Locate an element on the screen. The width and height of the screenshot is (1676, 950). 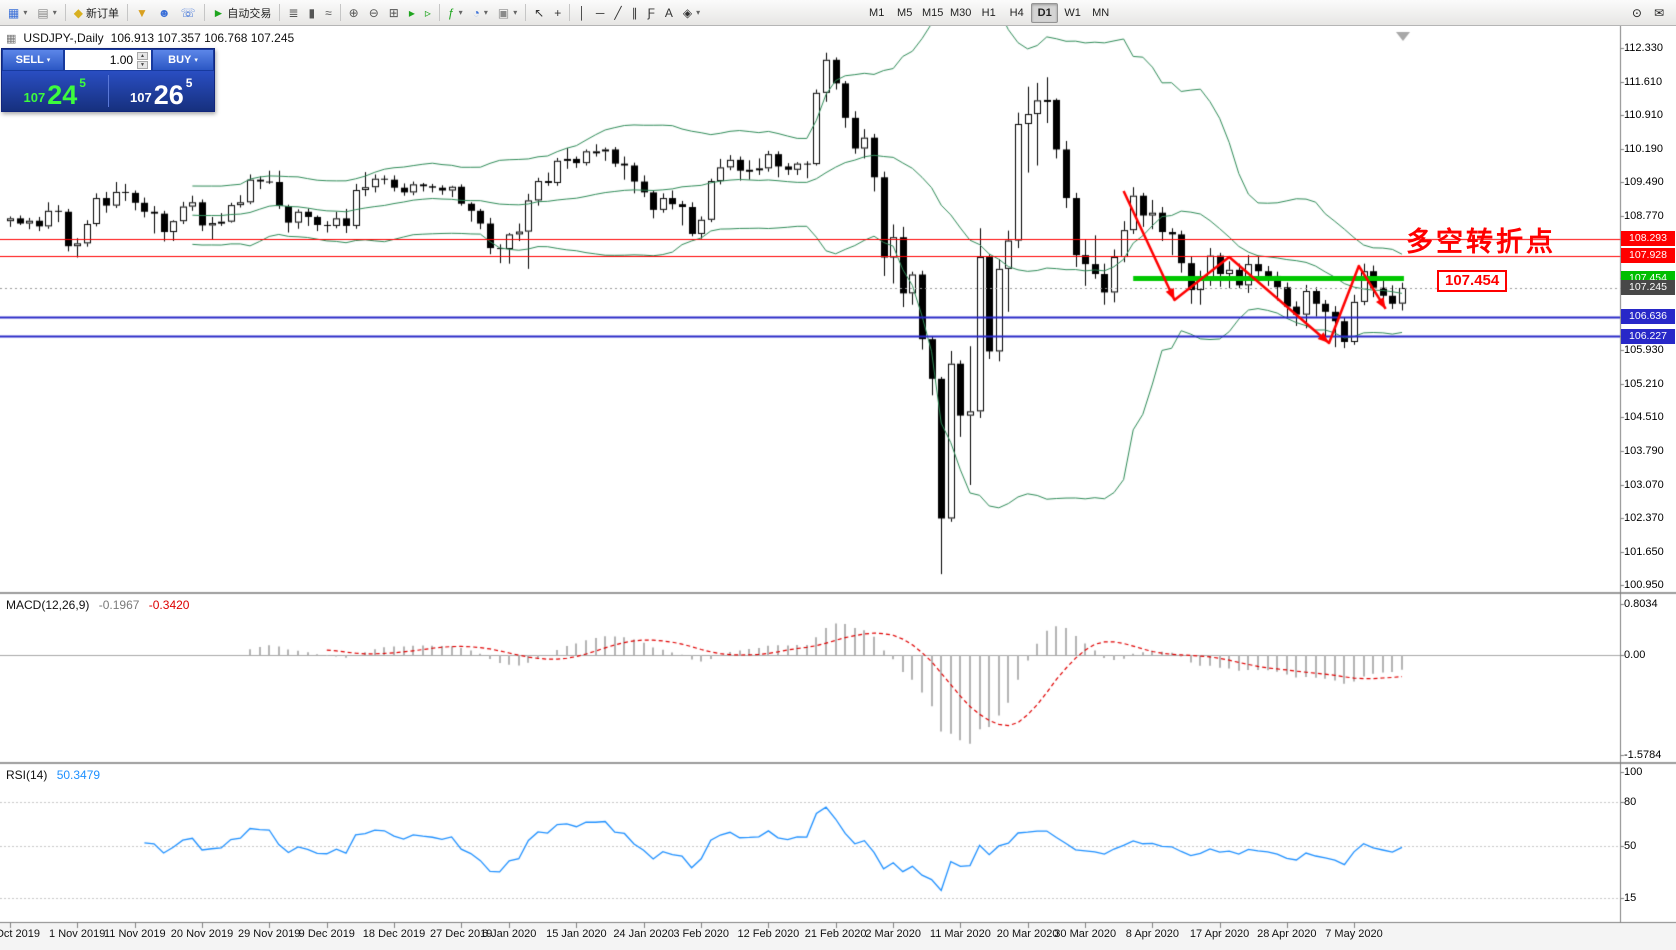
equidistant-channel-icon: ∥ is located at coordinates (634, 12).